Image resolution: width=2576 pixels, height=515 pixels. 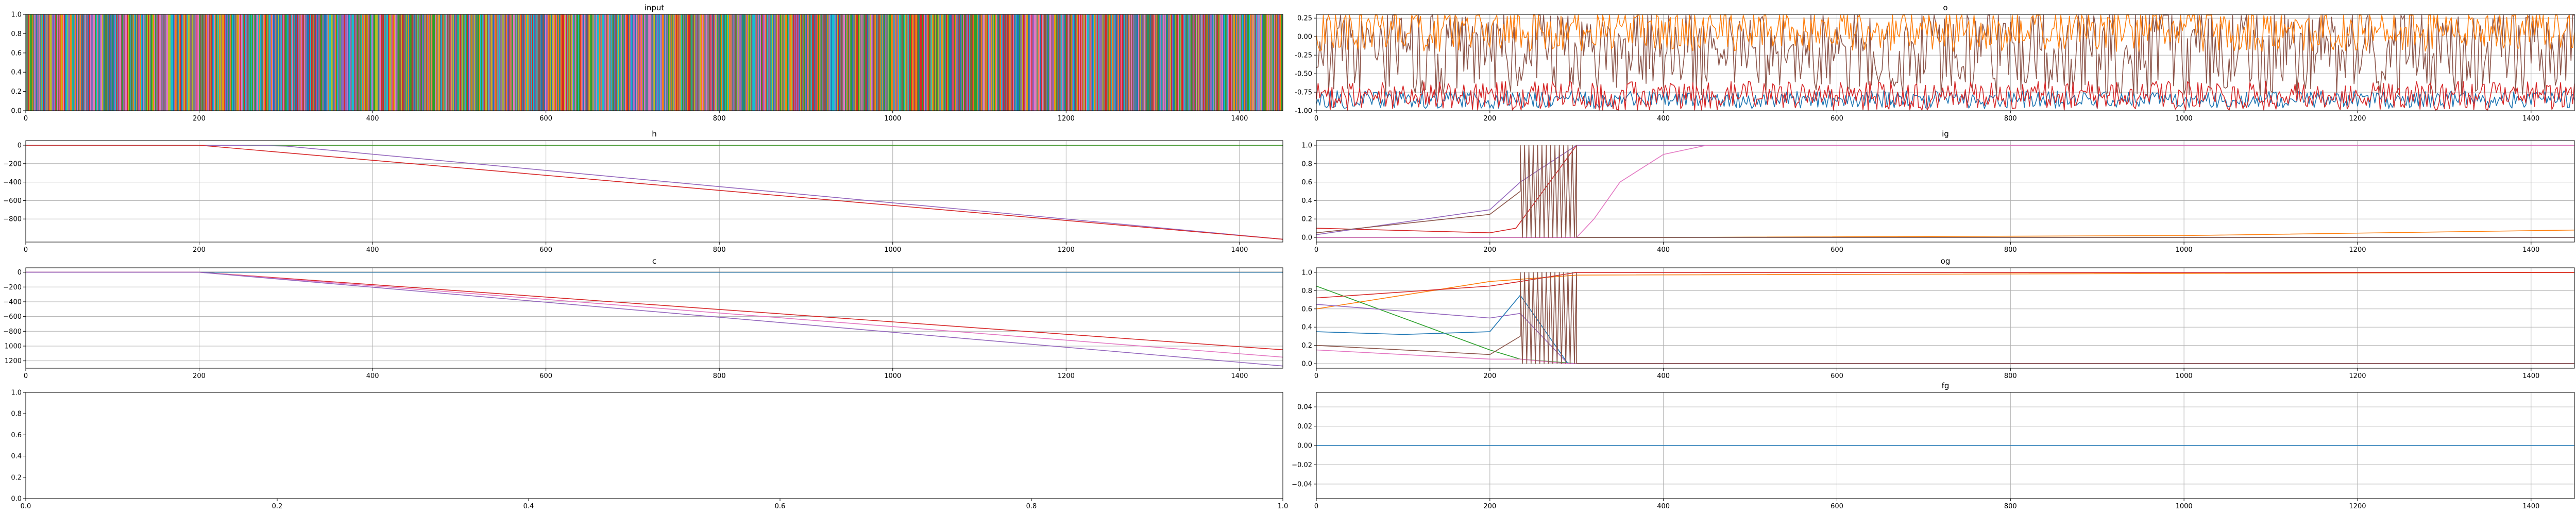 What do you see at coordinates (545, 376) in the screenshot?
I see `x-tick-label: 600` at bounding box center [545, 376].